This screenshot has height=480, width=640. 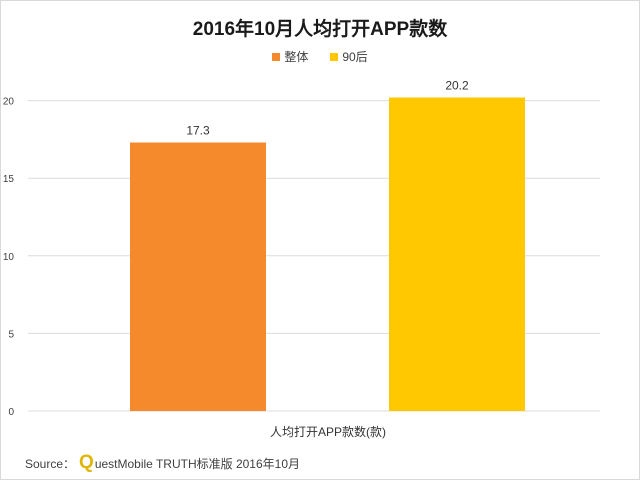 What do you see at coordinates (197, 464) in the screenshot?
I see `source-text: uestMobile TRUTH标准版 2016年10月` at bounding box center [197, 464].